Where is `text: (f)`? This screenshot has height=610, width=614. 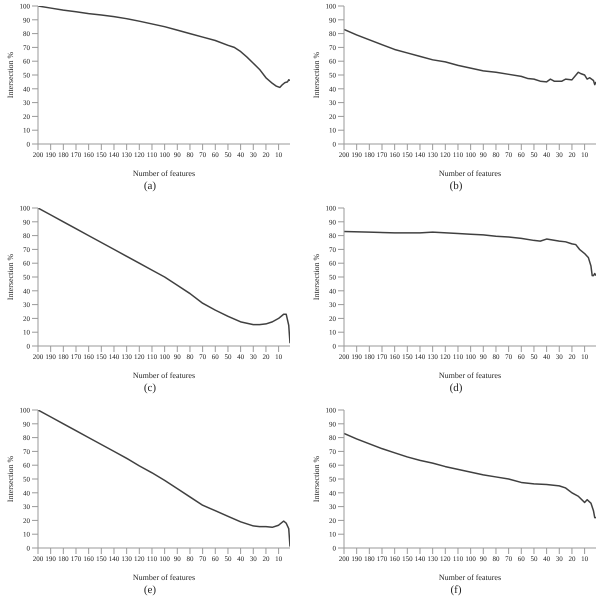
text: (f) is located at coordinates (456, 590).